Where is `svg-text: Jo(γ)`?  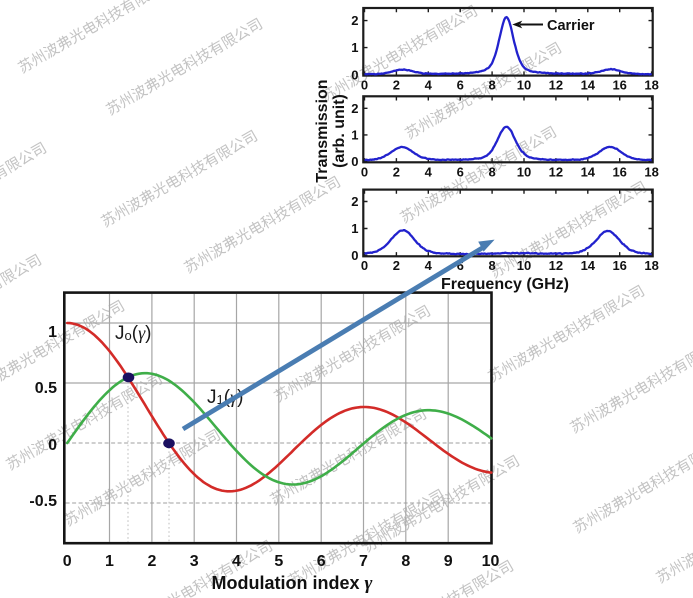 svg-text: Jo(γ) is located at coordinates (133, 333).